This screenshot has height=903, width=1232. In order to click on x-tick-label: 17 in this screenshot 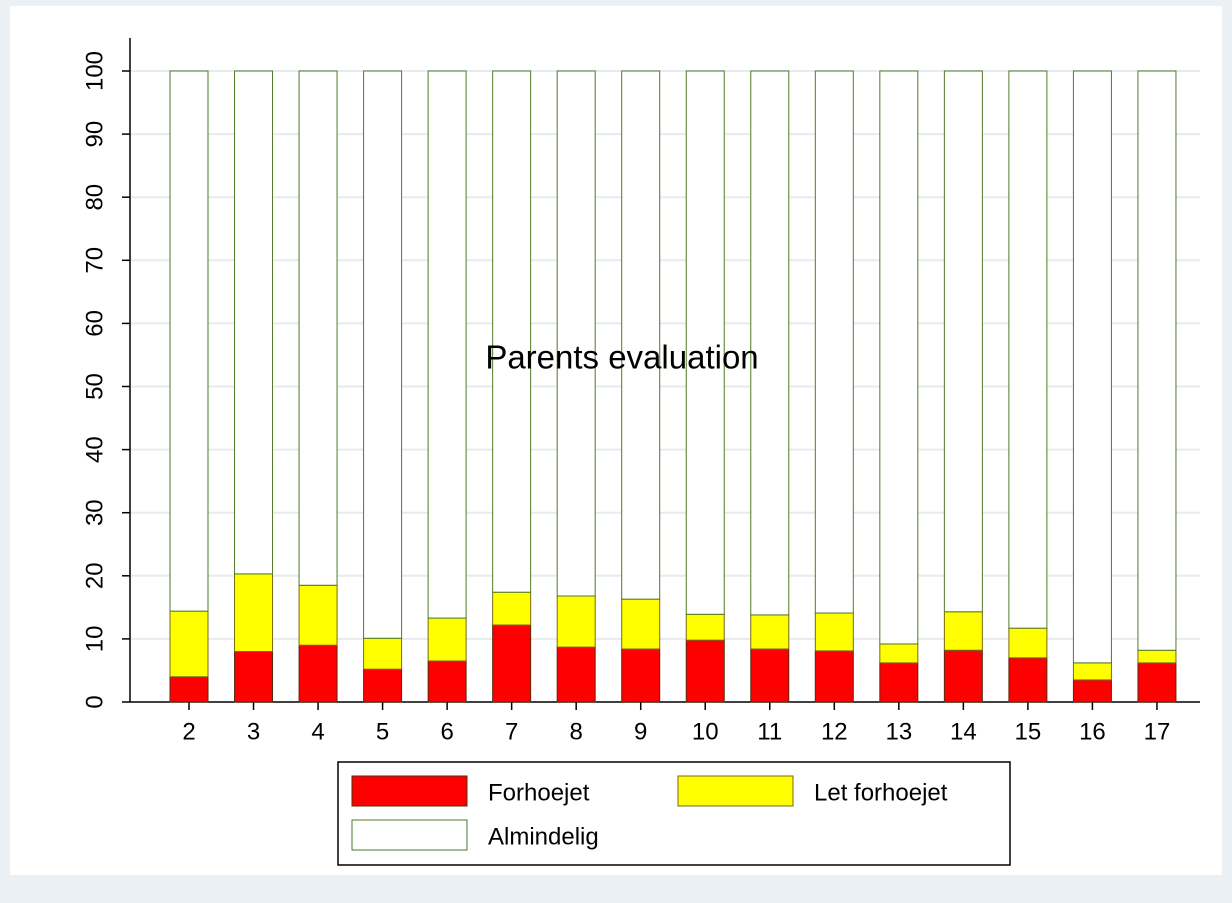, I will do `click(1157, 731)`.